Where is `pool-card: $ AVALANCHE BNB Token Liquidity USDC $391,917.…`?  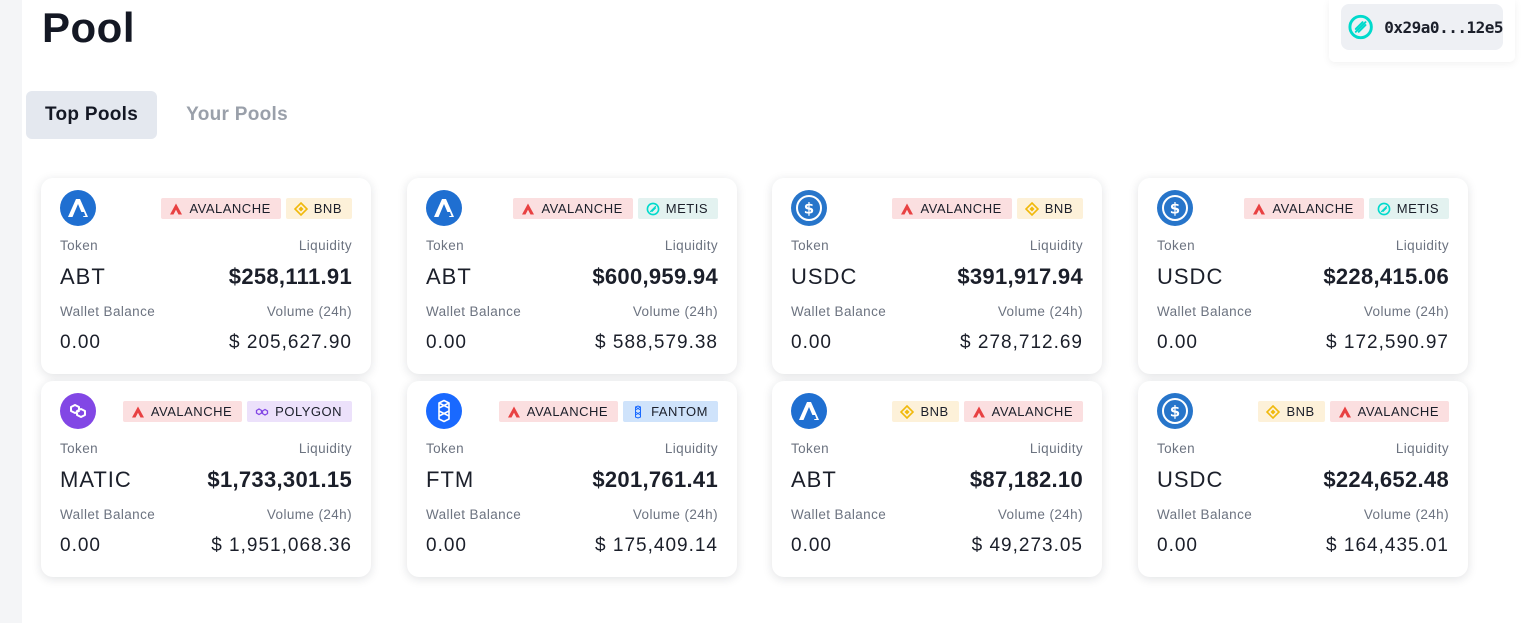
pool-card: $ AVALANCHE BNB Token Liquidity USDC $391,917.… is located at coordinates (937, 276).